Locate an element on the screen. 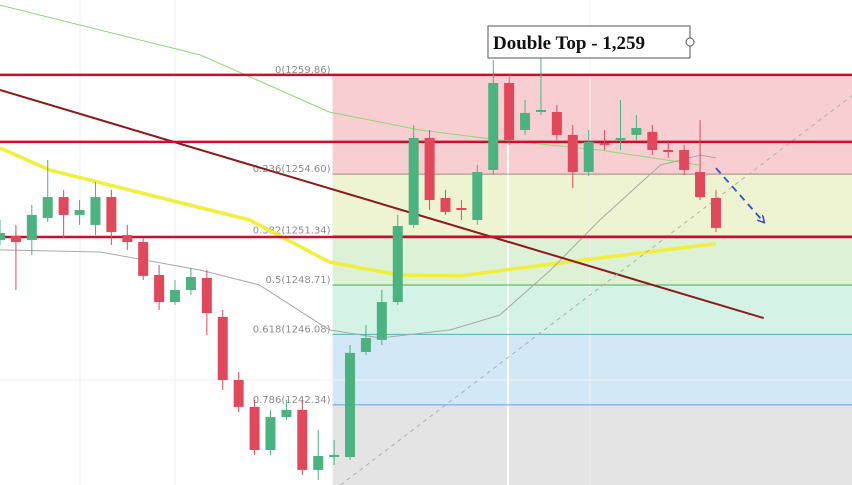  fib-label: 0(1259.86) is located at coordinates (303, 70).